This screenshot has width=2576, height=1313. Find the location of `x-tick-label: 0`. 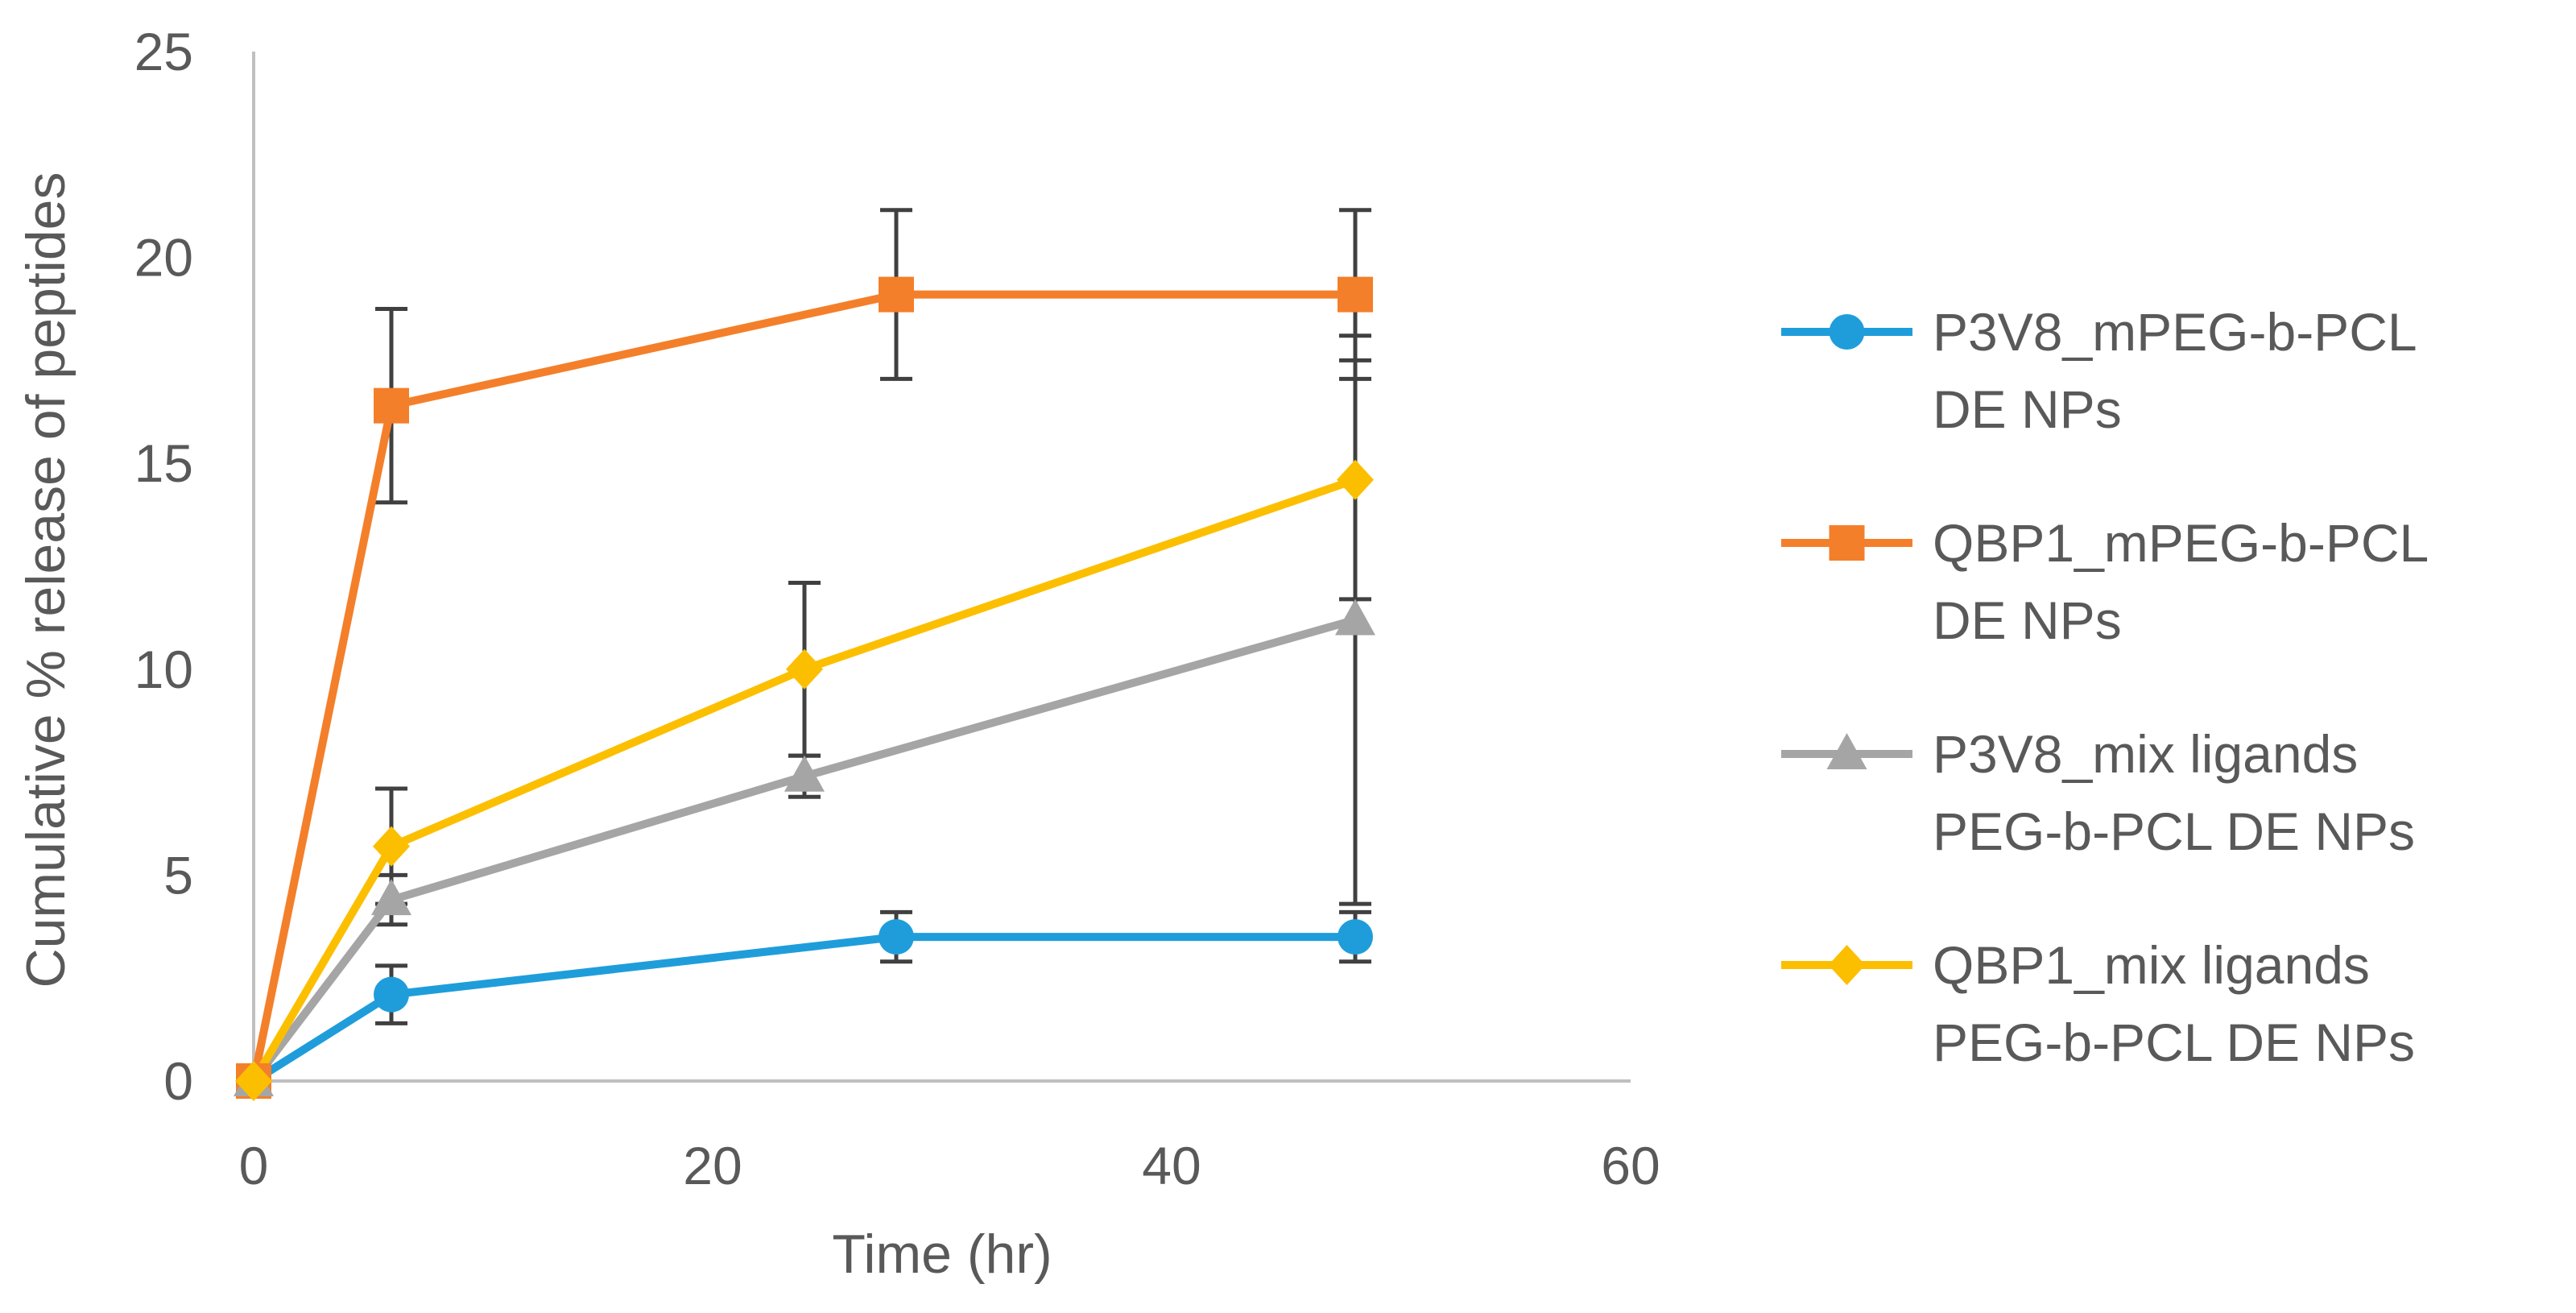

x-tick-label: 0 is located at coordinates (254, 1165).